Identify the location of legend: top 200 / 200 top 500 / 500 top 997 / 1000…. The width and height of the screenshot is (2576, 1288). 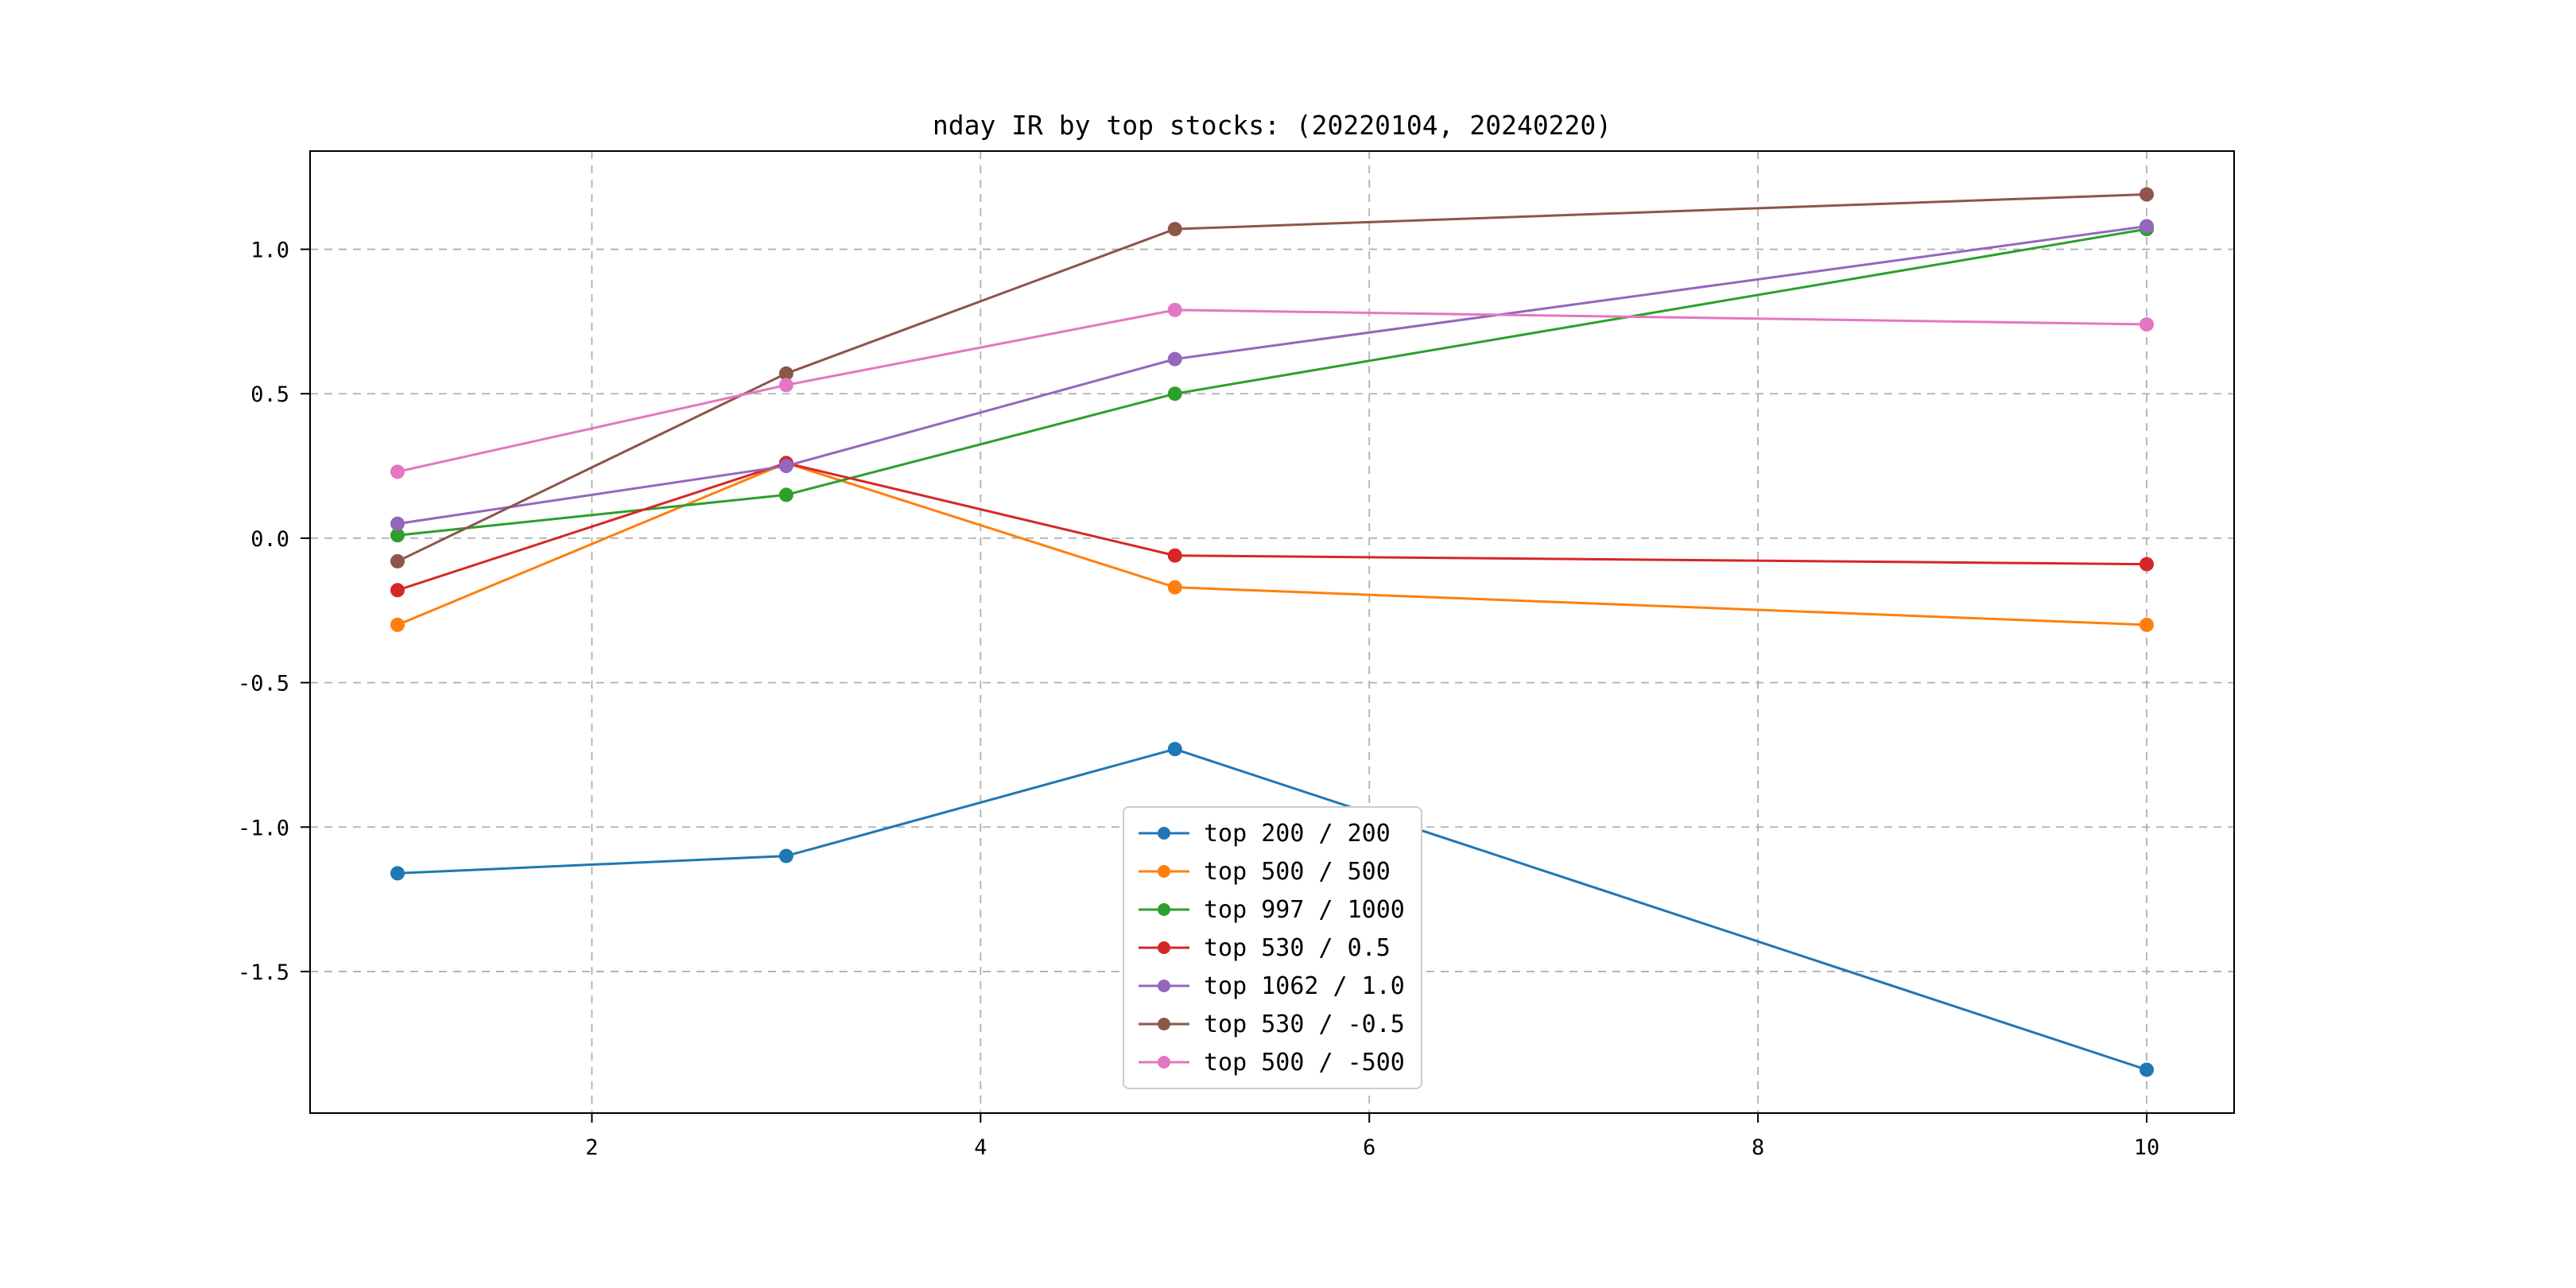
(1272, 948).